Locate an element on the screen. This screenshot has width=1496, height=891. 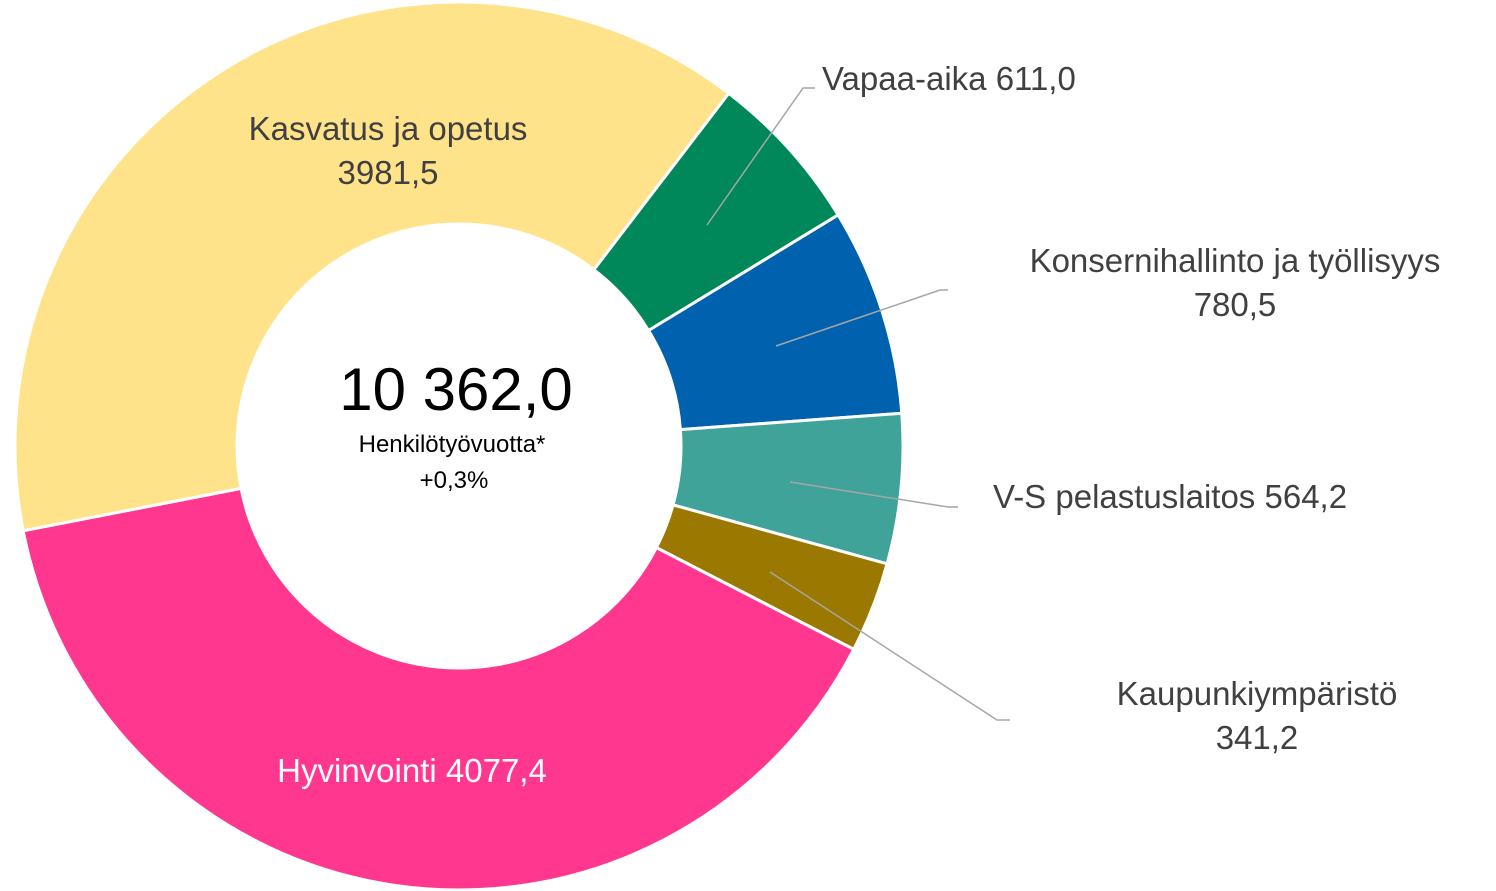
label-value: 4077,4 is located at coordinates (496, 770).